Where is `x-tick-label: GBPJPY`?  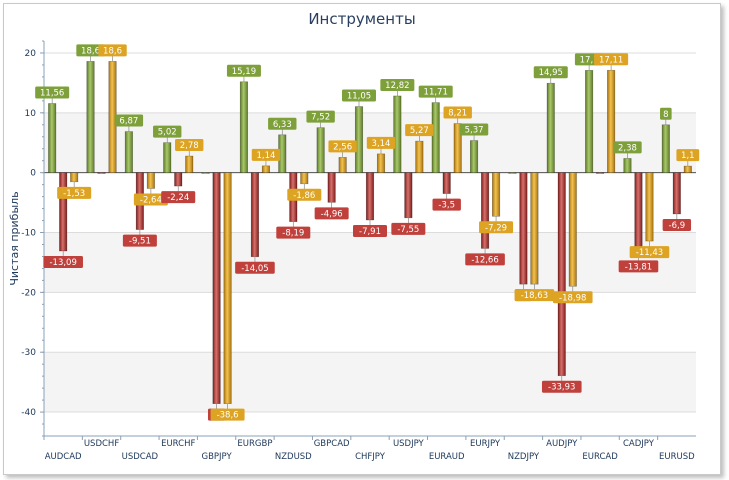 x-tick-label: GBPJPY is located at coordinates (216, 457).